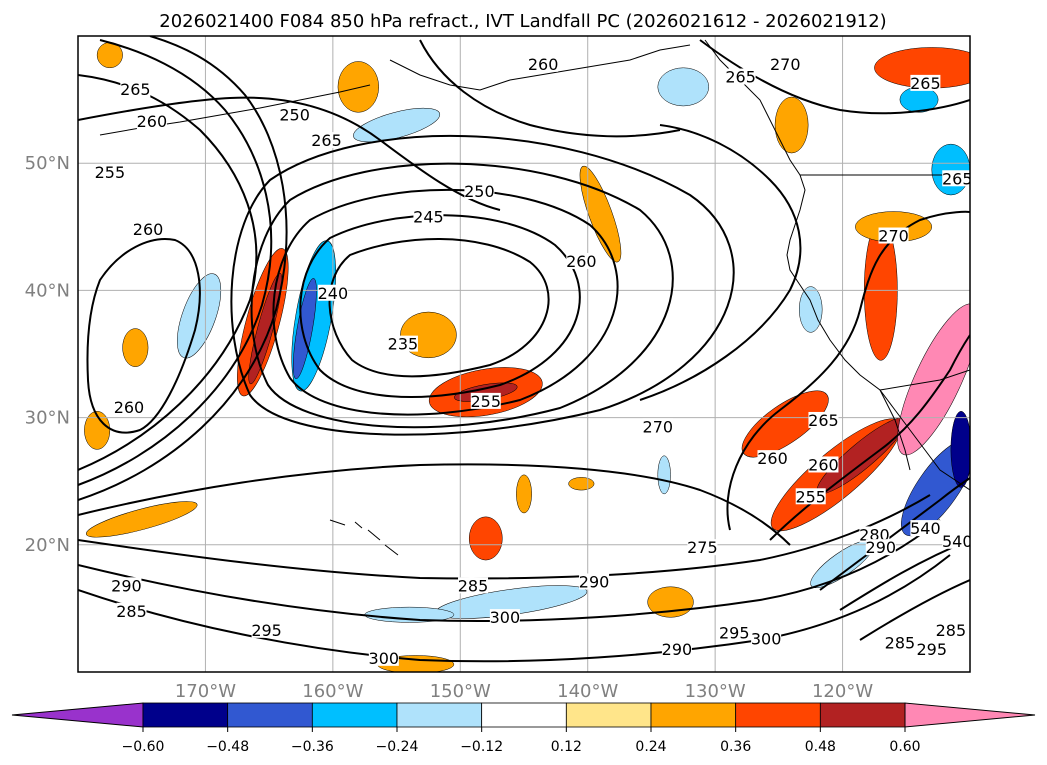  What do you see at coordinates (364, 537) in the screenshot?
I see `hawaii-islands` at bounding box center [364, 537].